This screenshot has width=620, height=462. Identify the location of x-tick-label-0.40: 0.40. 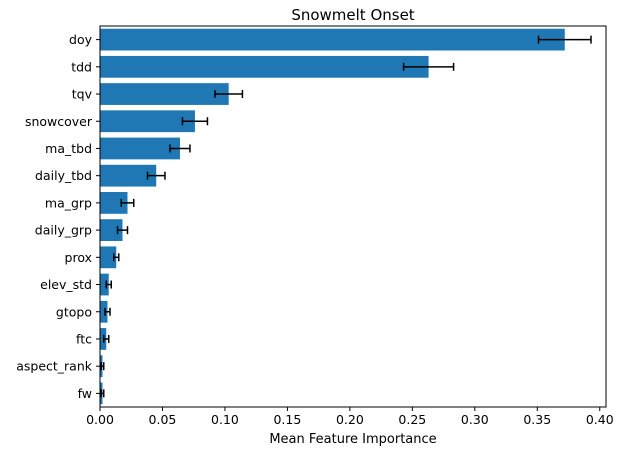
(600, 419).